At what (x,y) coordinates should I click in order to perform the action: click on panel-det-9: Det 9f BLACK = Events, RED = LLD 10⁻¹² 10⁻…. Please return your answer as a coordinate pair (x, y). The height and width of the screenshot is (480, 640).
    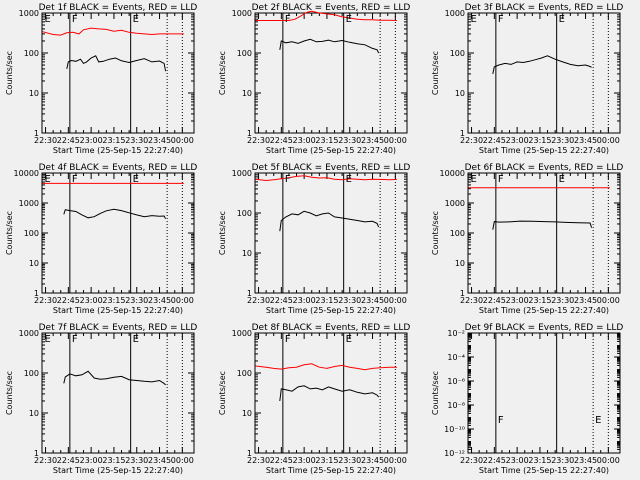
    Looking at the image, I should click on (527, 399).